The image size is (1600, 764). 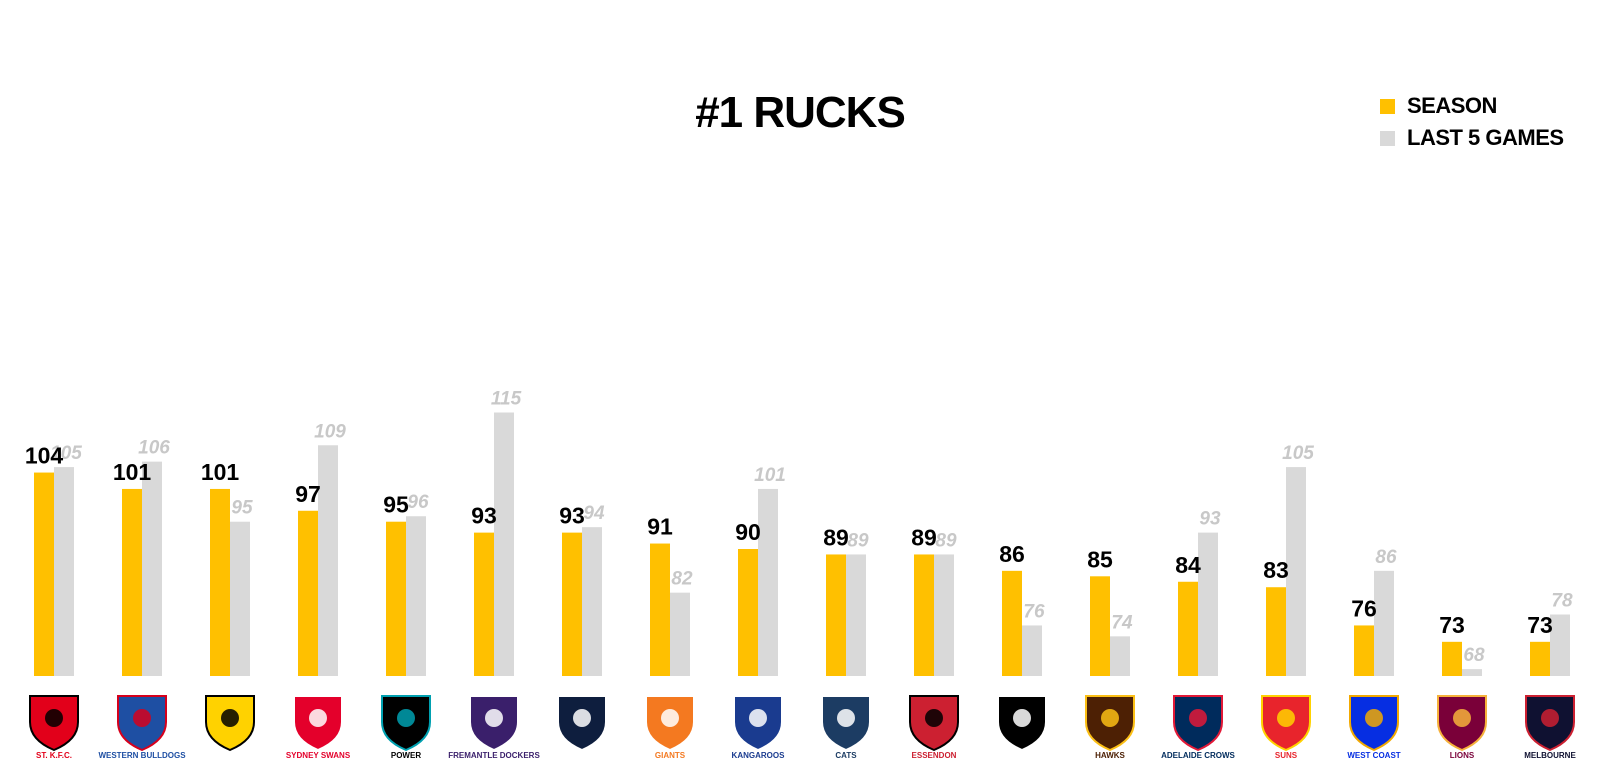 I want to click on port-adelaide-power-logo-text: POWER, so click(x=406, y=755).